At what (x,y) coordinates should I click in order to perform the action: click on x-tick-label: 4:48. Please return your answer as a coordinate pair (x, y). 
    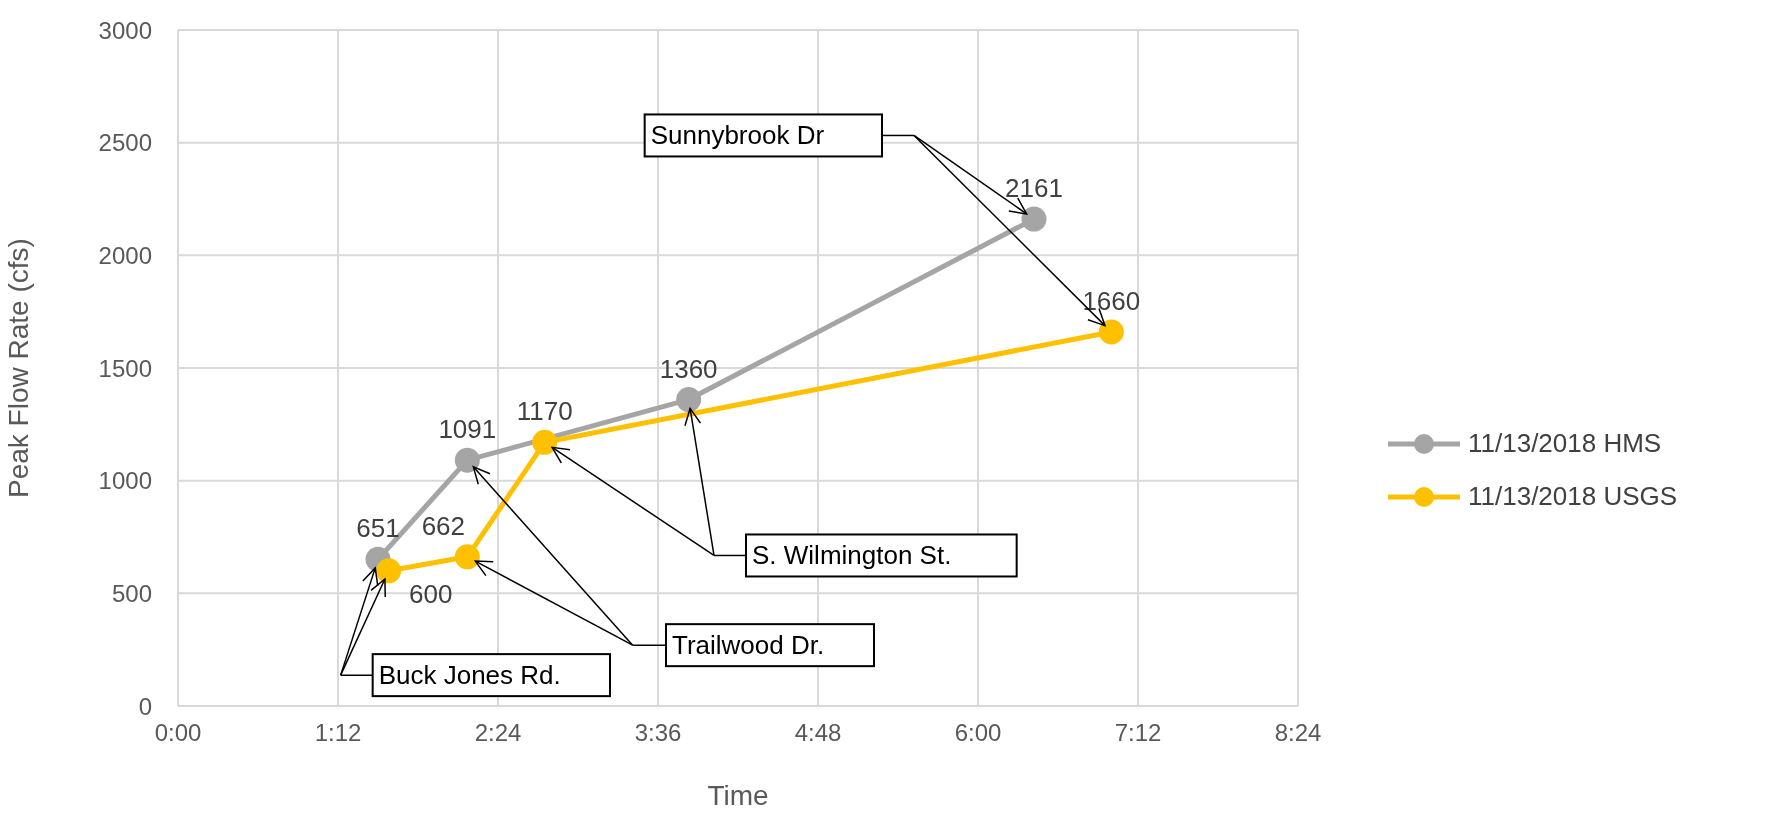
    Looking at the image, I should click on (818, 733).